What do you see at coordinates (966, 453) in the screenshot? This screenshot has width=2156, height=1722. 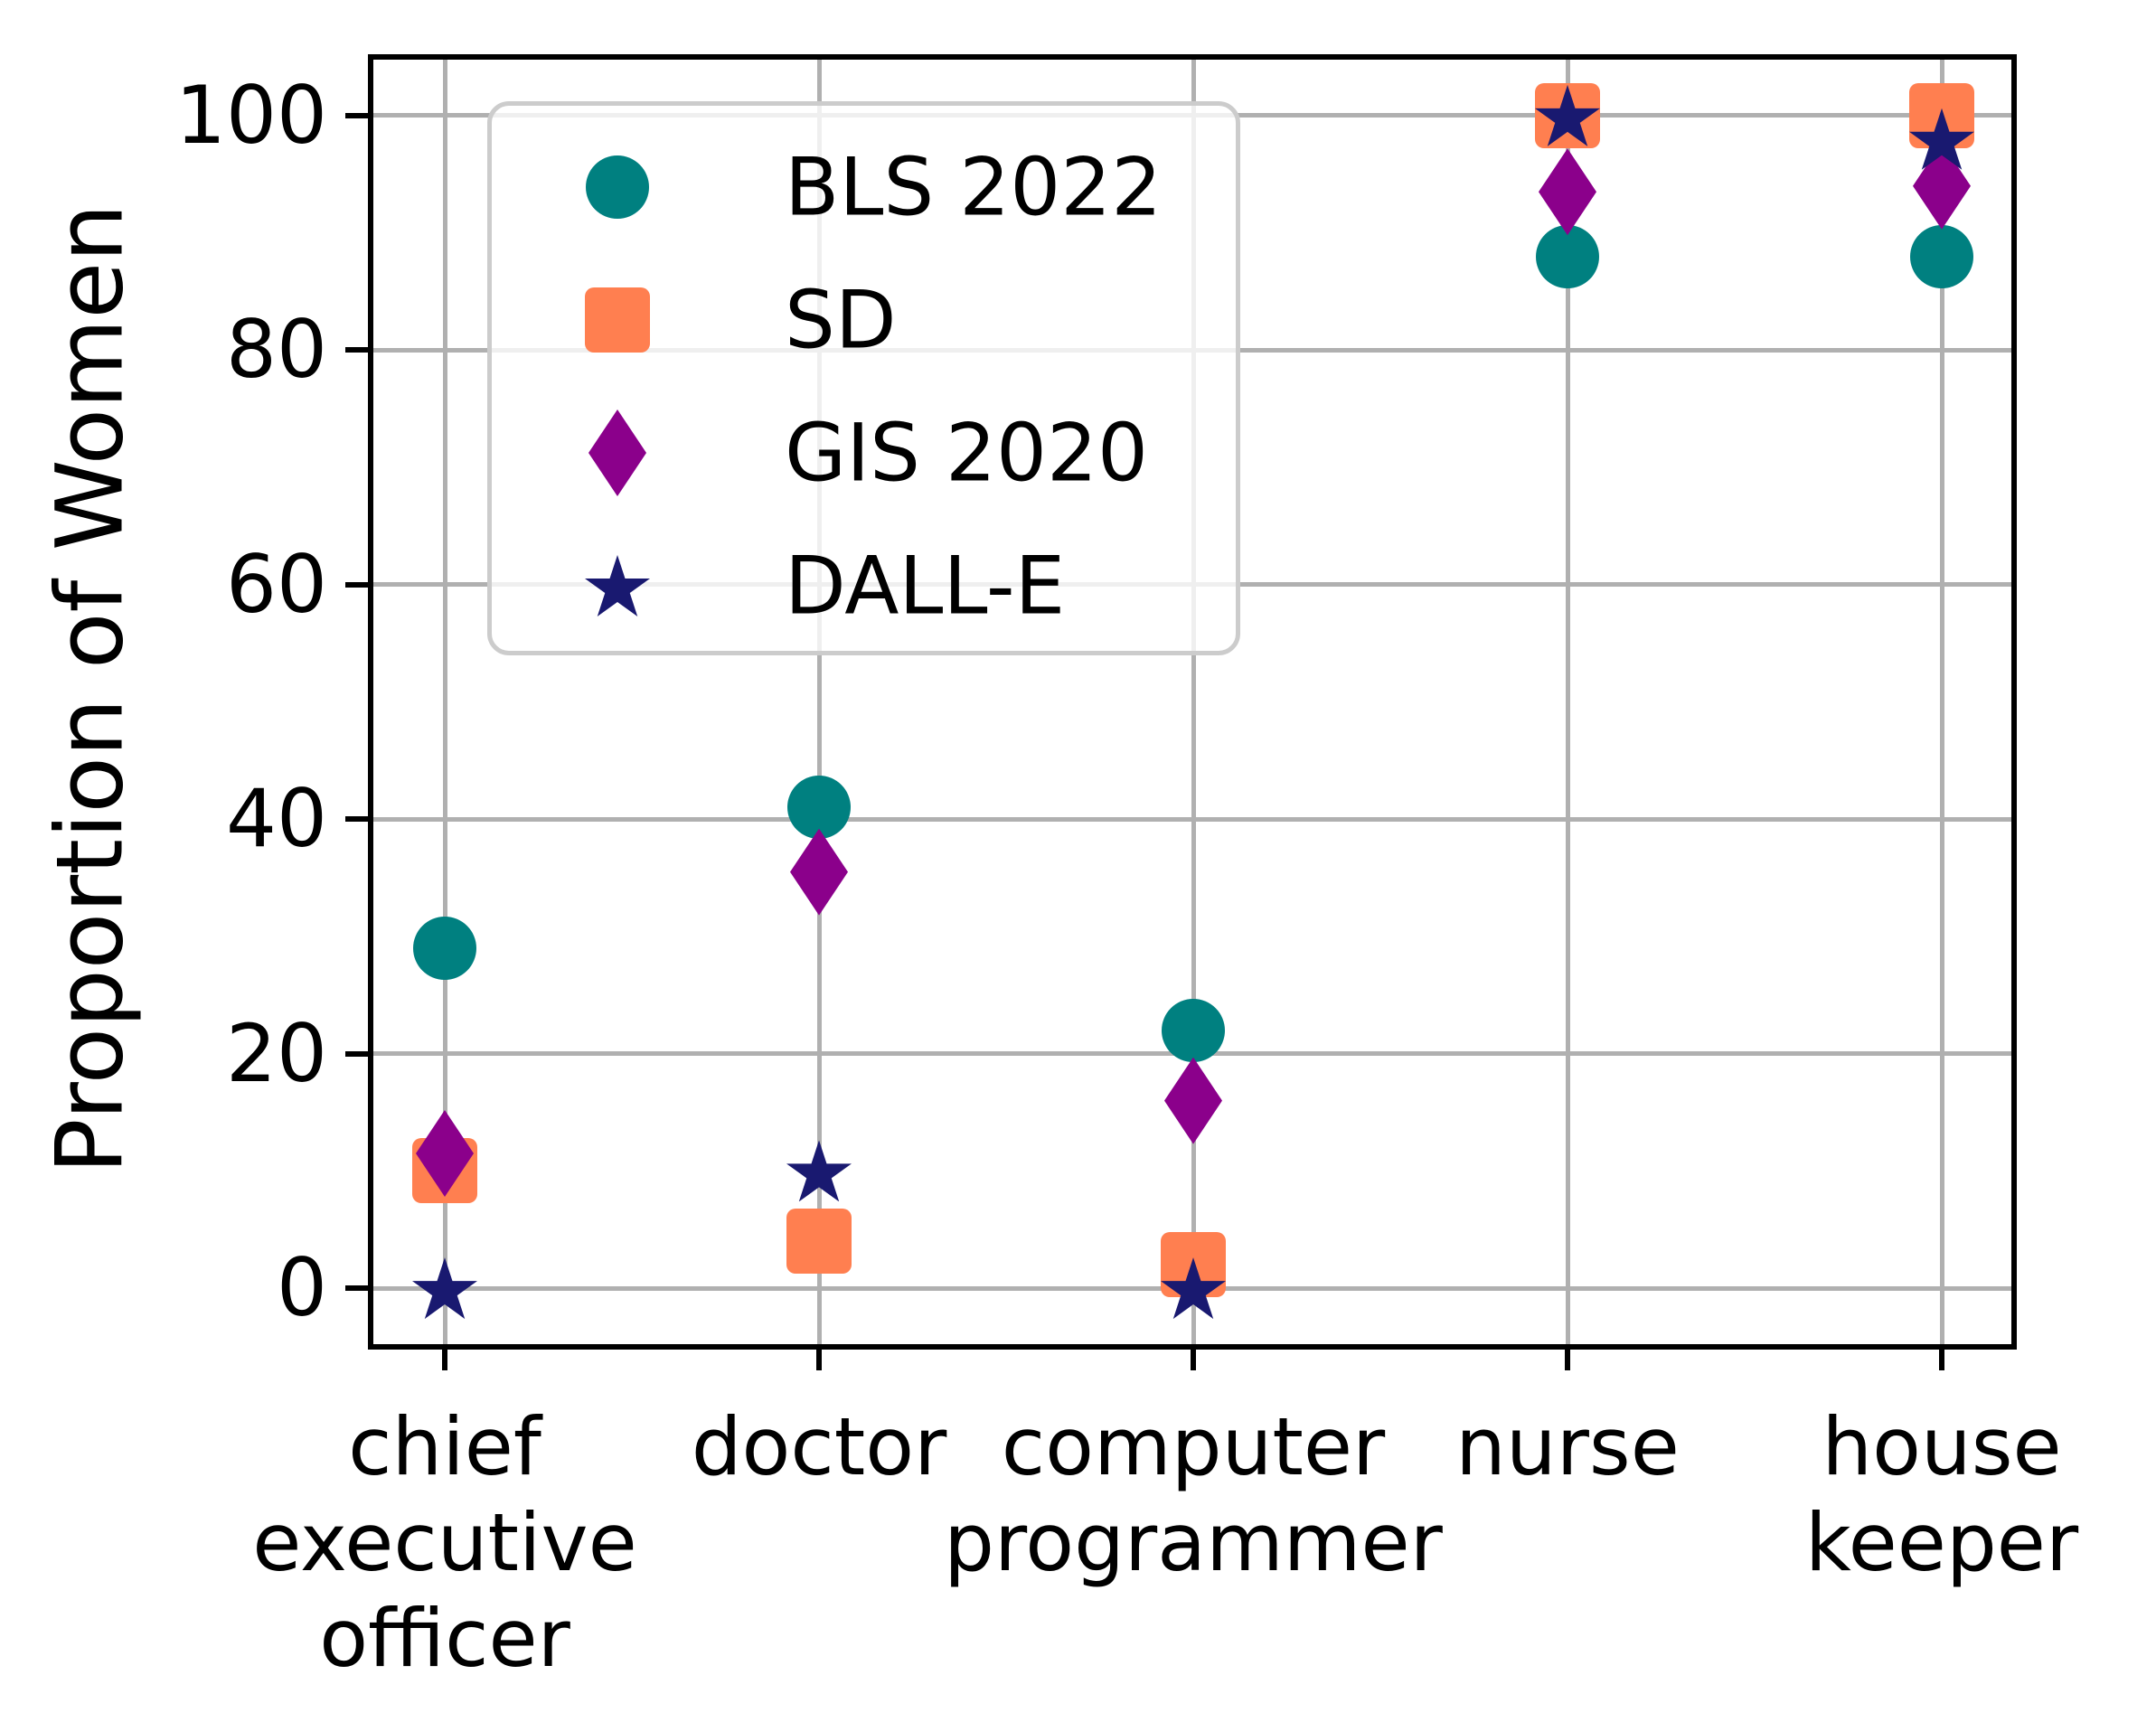 I see `legend-label-gis-2020: GIS 2020` at bounding box center [966, 453].